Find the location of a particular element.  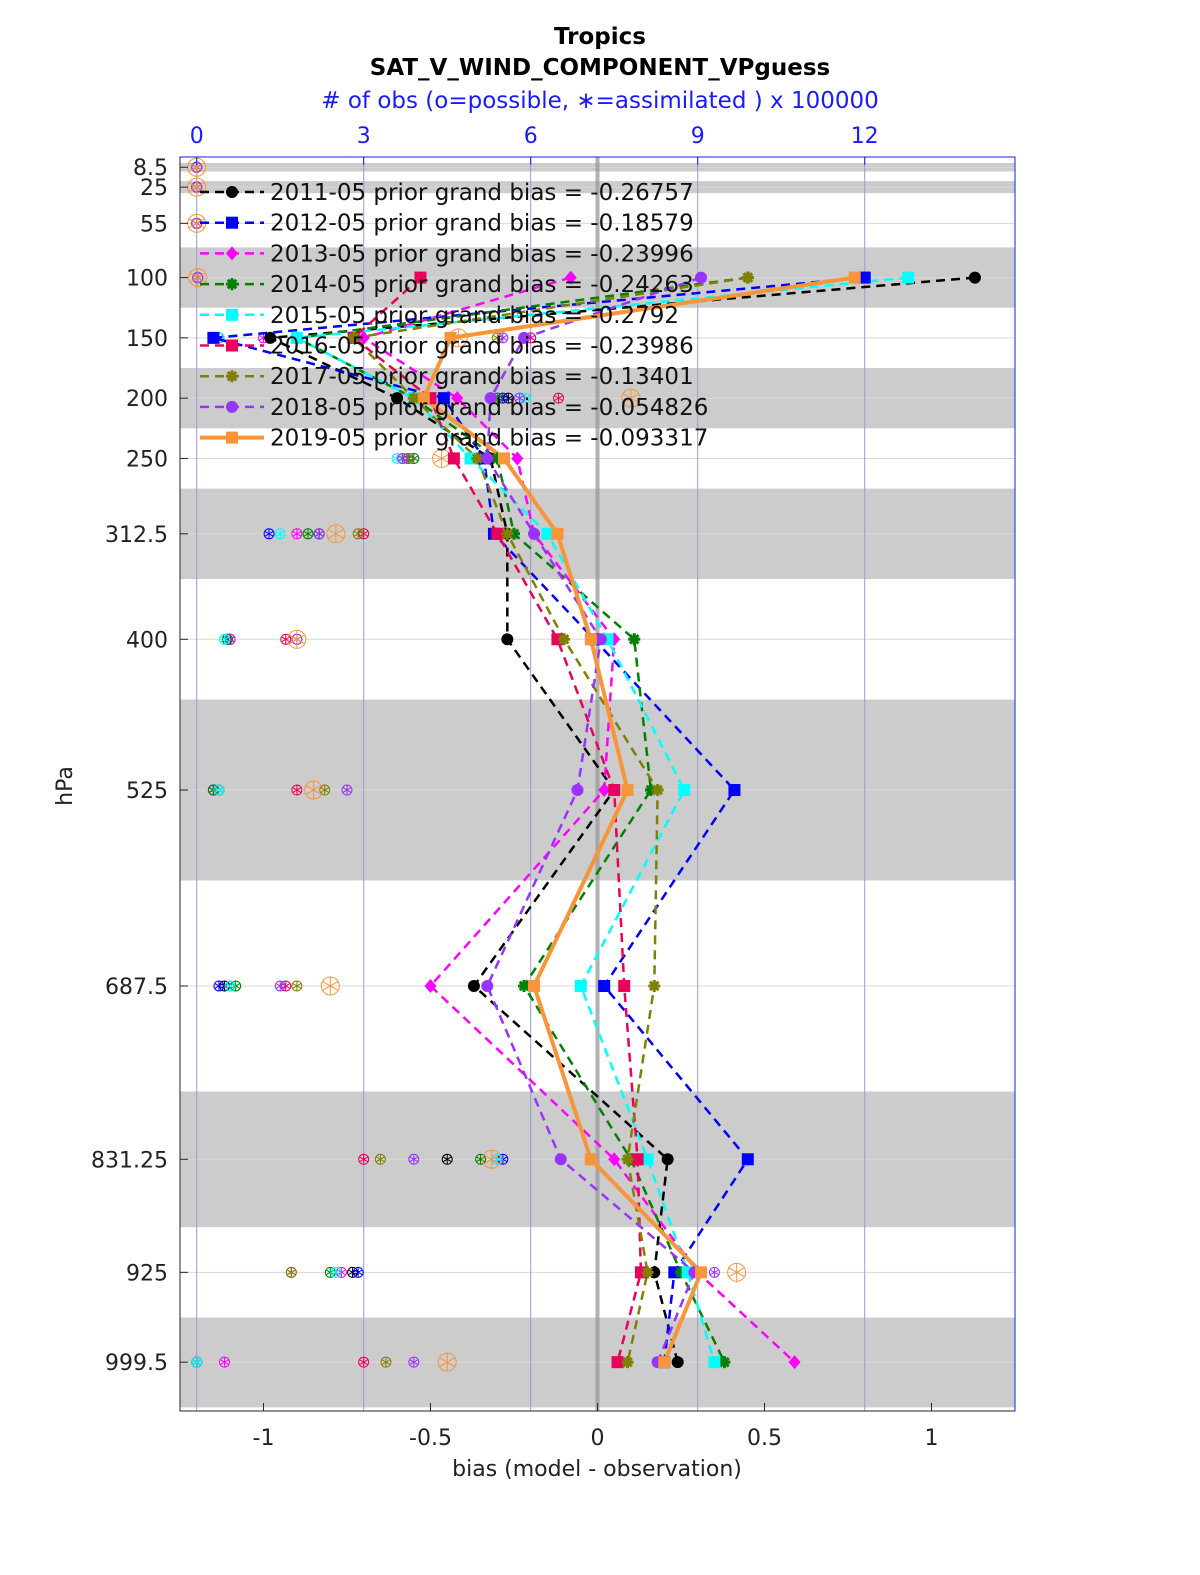

y-tick-label: 250 is located at coordinates (147, 459).